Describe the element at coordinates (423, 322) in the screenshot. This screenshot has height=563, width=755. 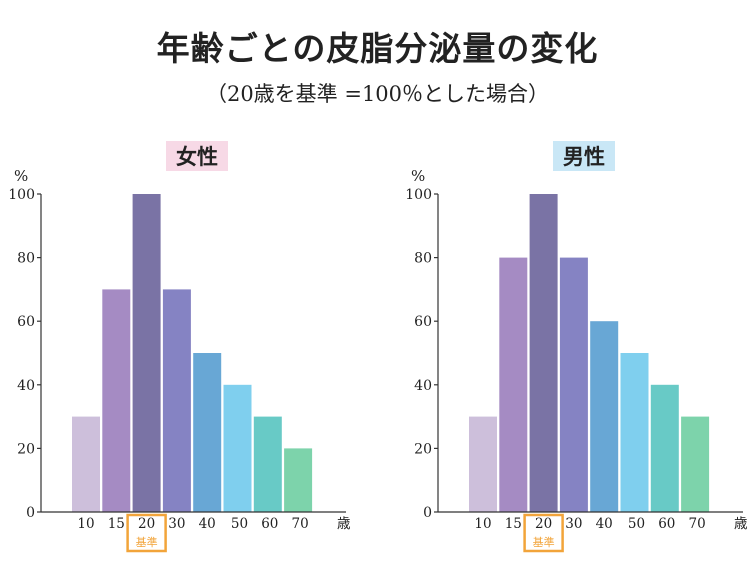
I see `chart2-ytick-label-60: 60` at that location.